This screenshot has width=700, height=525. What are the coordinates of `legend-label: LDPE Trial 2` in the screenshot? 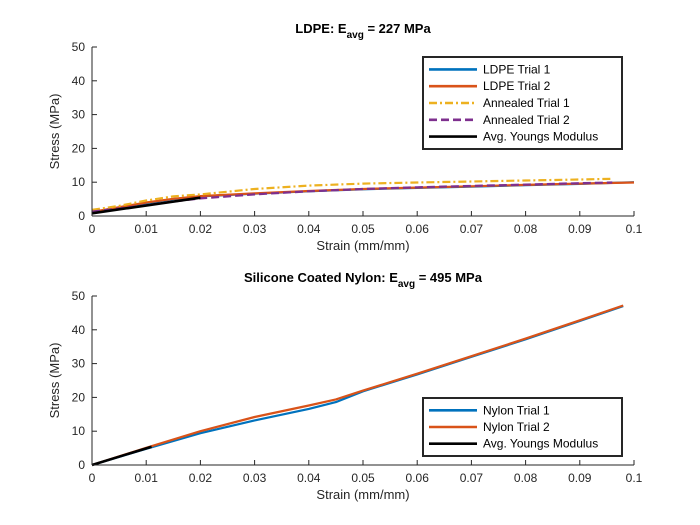 It's located at (517, 86).